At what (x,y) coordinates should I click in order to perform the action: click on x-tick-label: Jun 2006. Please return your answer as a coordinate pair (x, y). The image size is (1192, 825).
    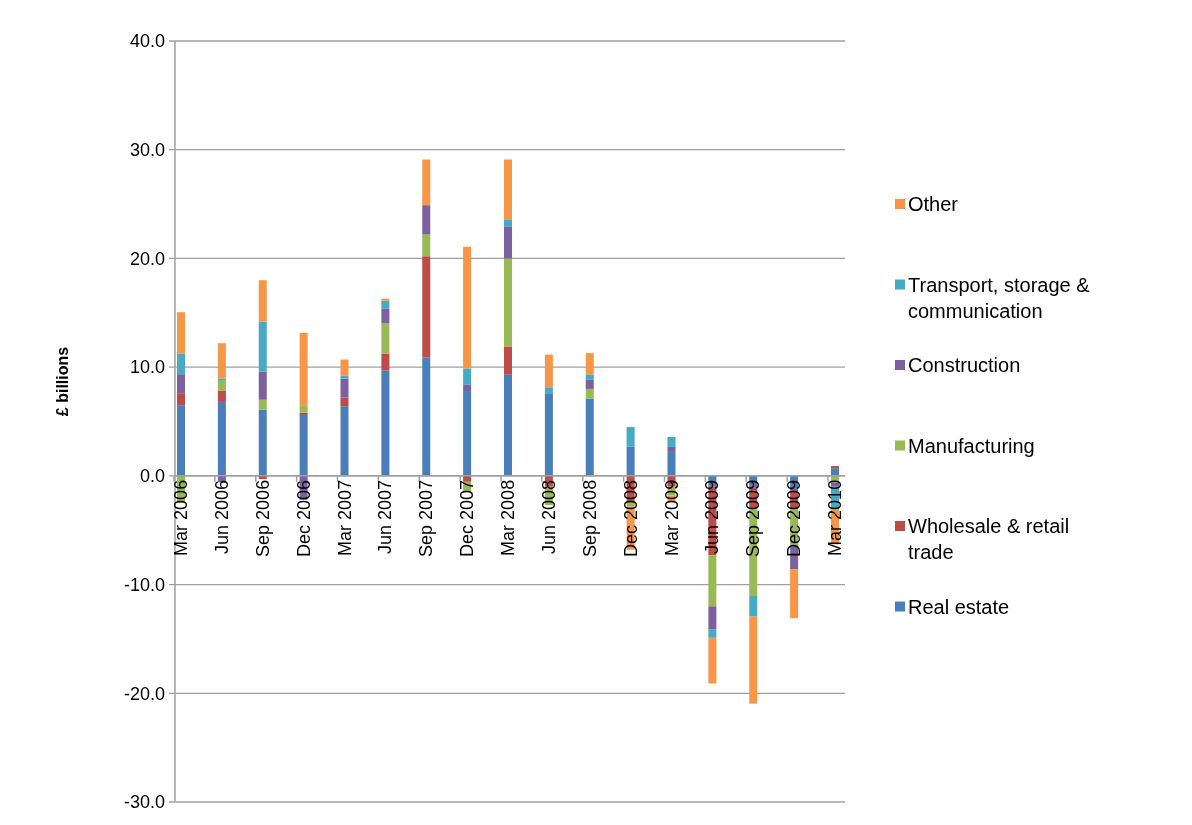
    Looking at the image, I should click on (221, 516).